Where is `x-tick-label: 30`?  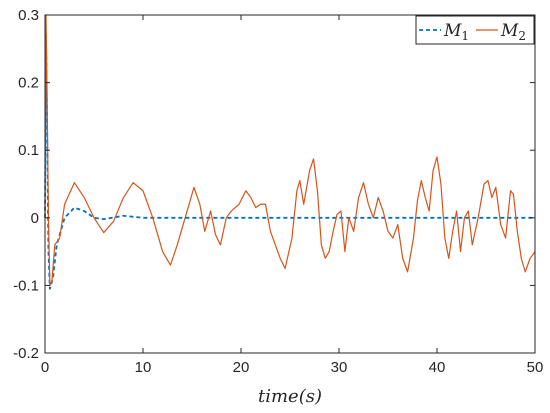 x-tick-label: 30 is located at coordinates (339, 367).